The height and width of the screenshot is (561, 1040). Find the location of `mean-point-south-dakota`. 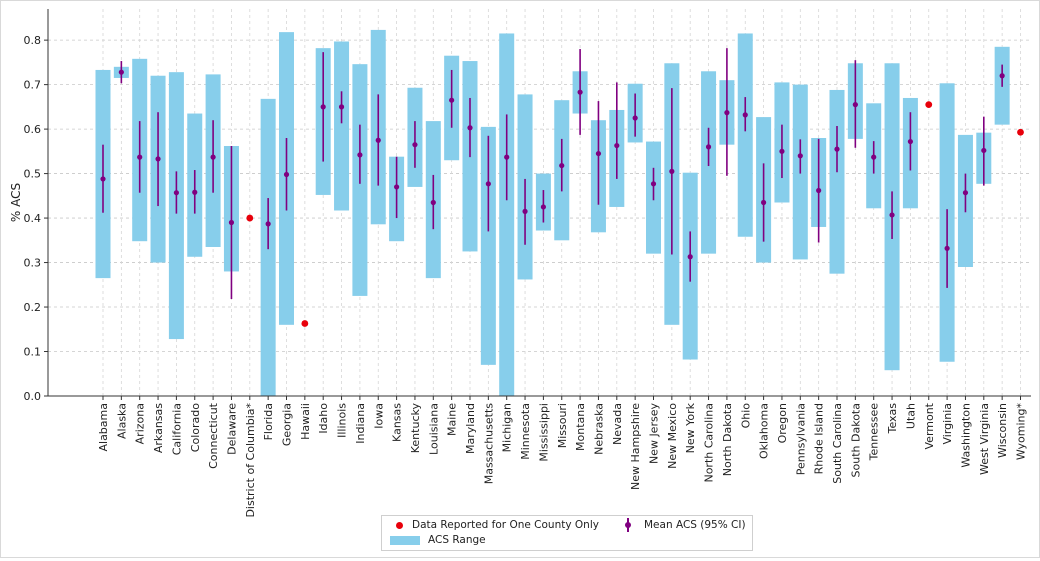

mean-point-south-dakota is located at coordinates (855, 105).